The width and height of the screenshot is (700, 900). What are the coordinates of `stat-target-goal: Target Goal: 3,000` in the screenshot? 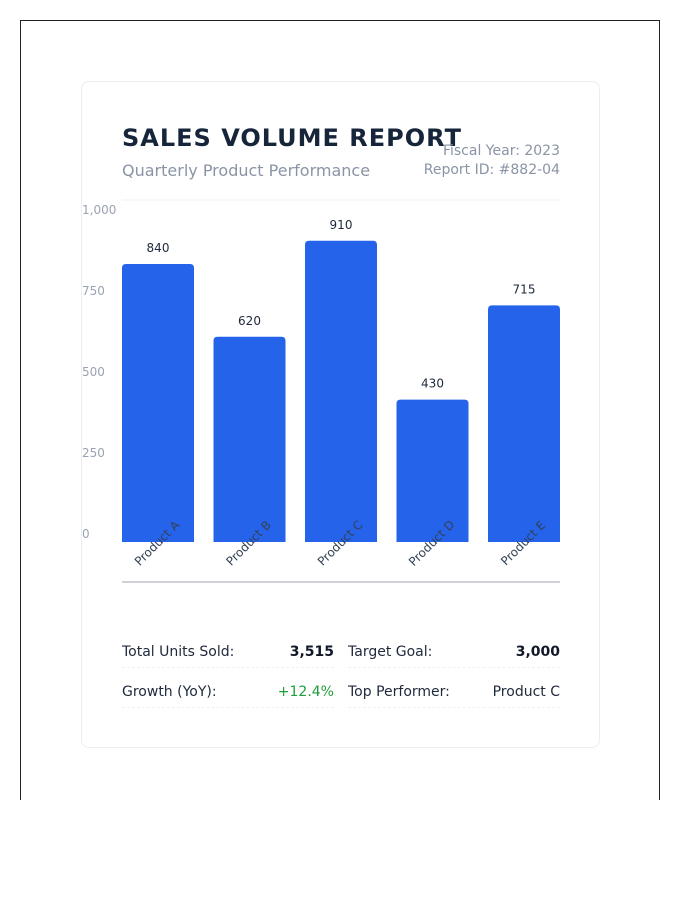 It's located at (454, 651).